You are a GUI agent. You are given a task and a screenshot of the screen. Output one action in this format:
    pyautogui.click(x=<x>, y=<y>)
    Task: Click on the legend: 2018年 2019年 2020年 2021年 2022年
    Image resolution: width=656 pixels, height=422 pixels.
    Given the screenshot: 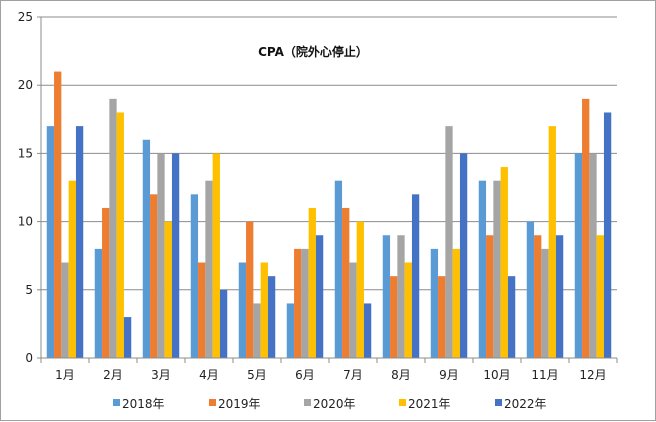 What is the action you would take?
    pyautogui.click(x=330, y=404)
    